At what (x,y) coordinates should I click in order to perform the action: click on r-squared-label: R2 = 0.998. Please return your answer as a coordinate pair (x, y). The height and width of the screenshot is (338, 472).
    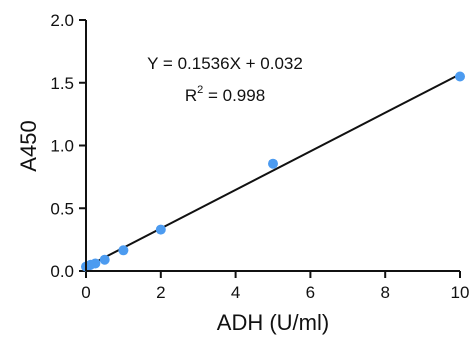
    Looking at the image, I should click on (225, 94).